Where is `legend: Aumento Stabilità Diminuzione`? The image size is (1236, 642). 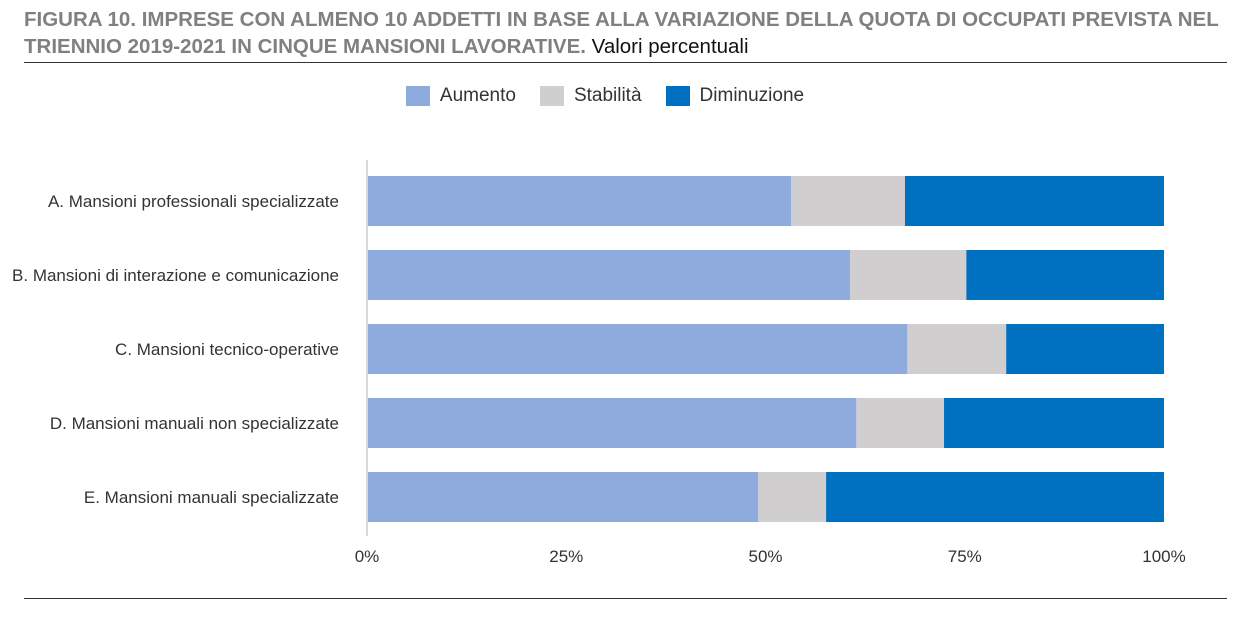
legend: Aumento Stabilità Diminuzione is located at coordinates (611, 96).